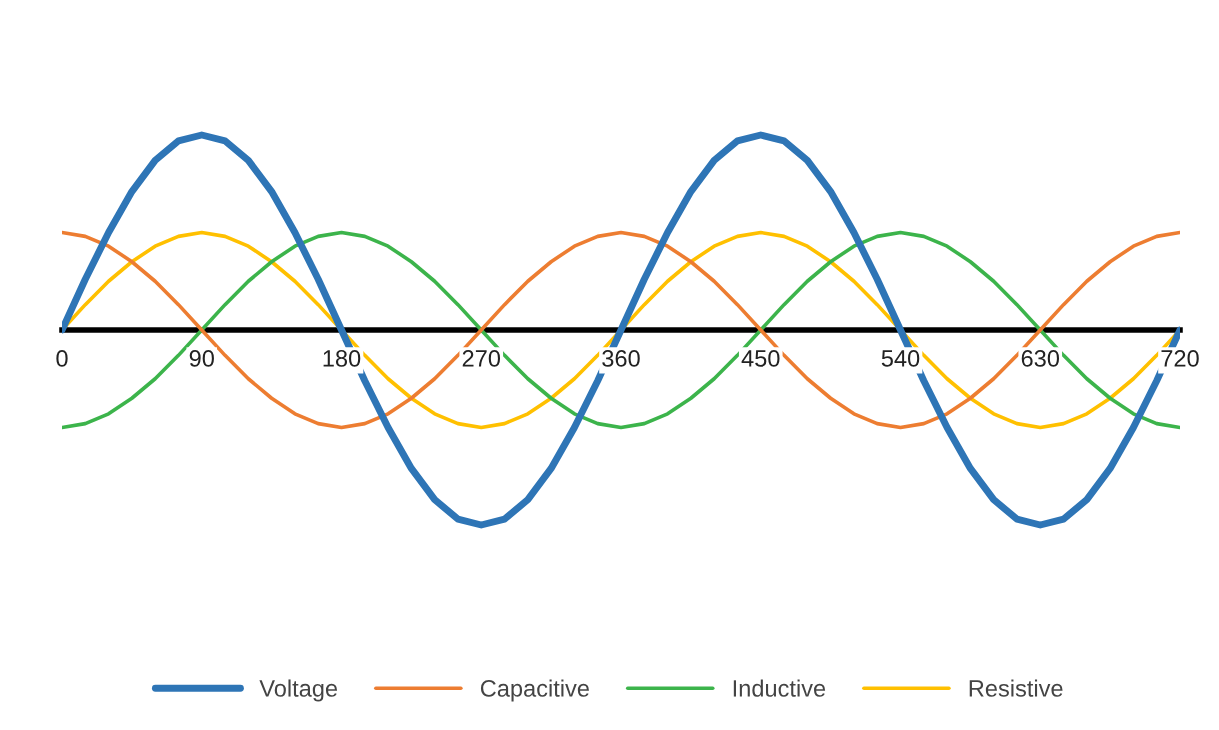  What do you see at coordinates (481, 358) in the screenshot?
I see `x-tick-label: 270` at bounding box center [481, 358].